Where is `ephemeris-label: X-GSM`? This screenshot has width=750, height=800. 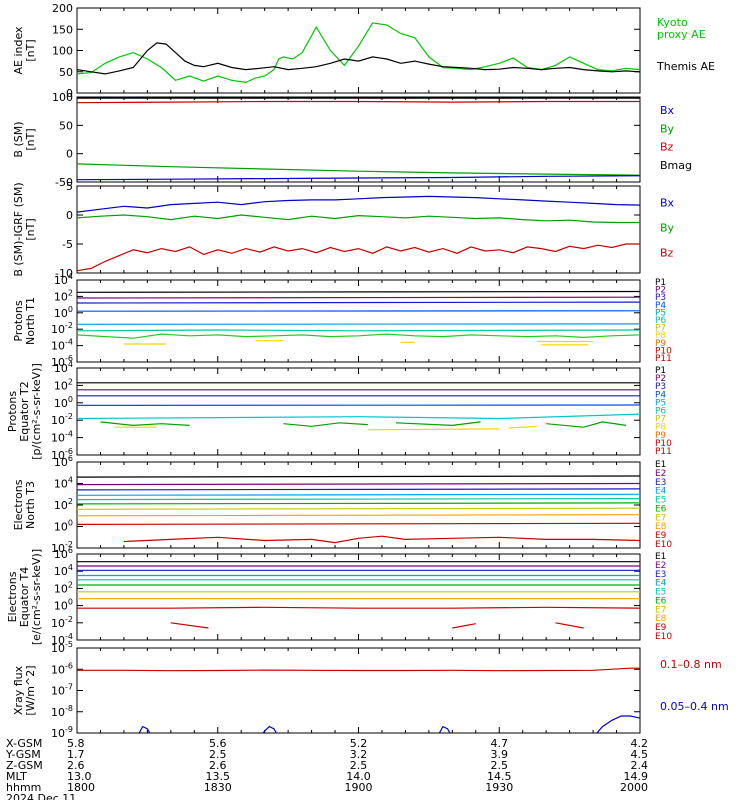 ephemeris-label: X-GSM is located at coordinates (24, 743).